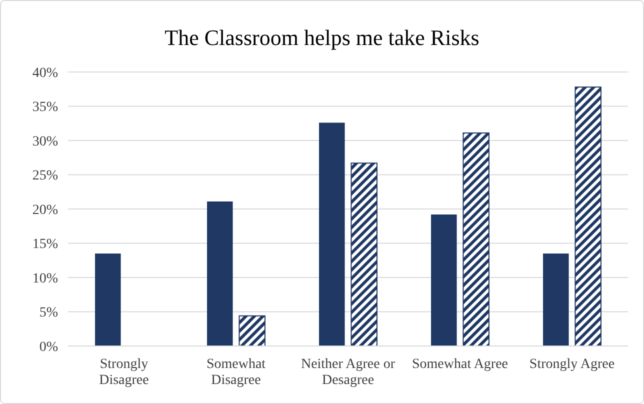  What do you see at coordinates (572, 364) in the screenshot?
I see `x-tick-label: Strongly Agree` at bounding box center [572, 364].